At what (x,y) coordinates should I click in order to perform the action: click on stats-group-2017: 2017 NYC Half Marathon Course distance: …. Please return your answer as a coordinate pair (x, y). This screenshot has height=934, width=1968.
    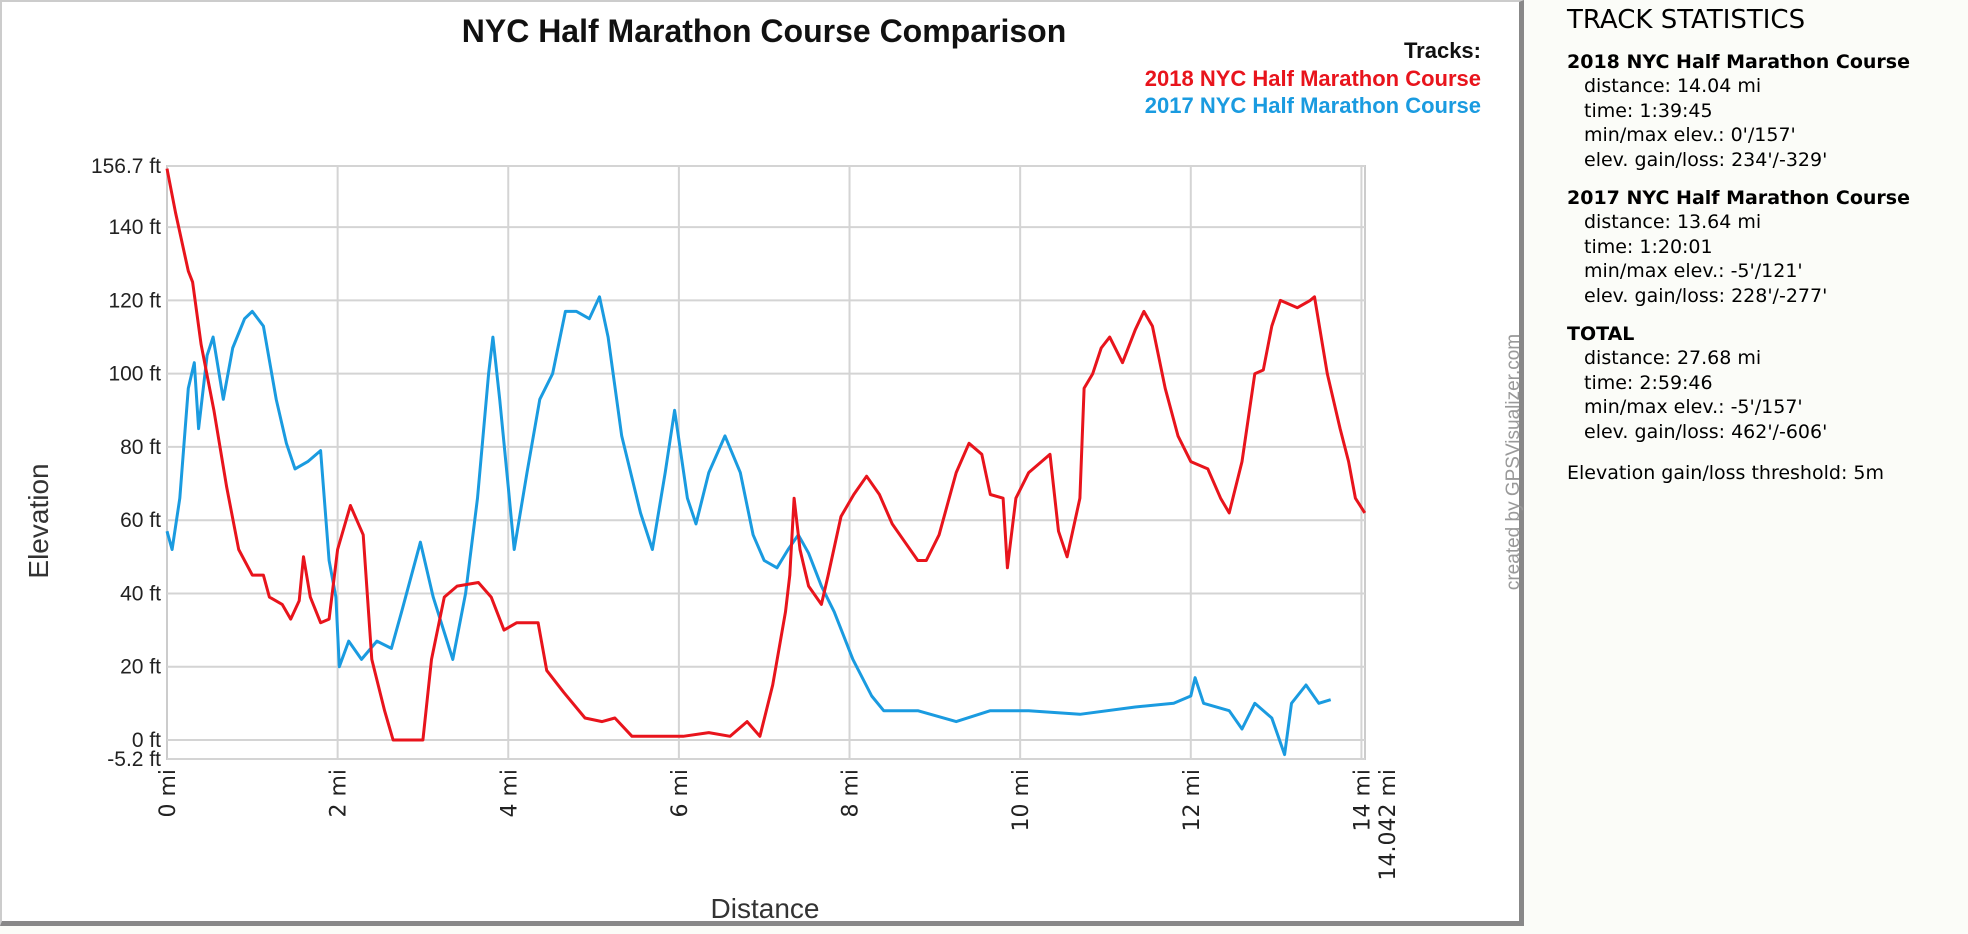
    Looking at the image, I should click on (1767, 247).